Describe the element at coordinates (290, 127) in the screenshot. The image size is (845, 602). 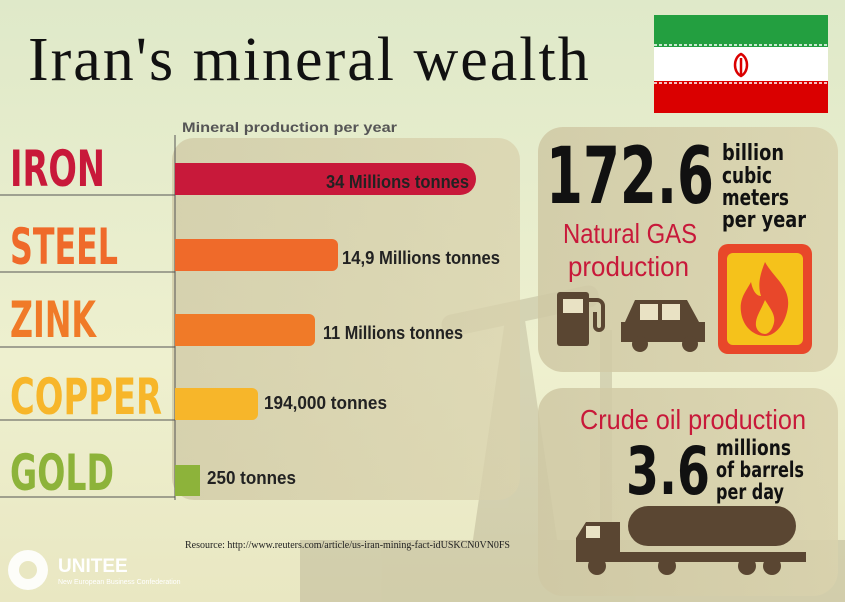
I see `caption: Mineral production per year` at that location.